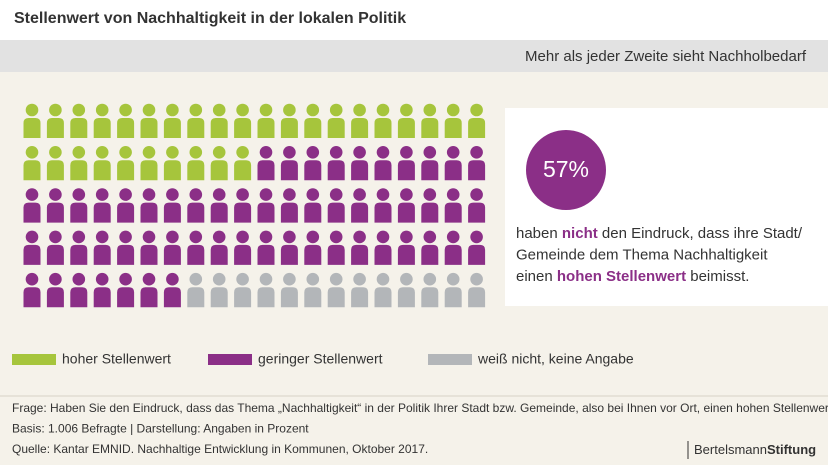 The height and width of the screenshot is (465, 828). What do you see at coordinates (730, 449) in the screenshot?
I see `logo-part: Bertelsmann` at bounding box center [730, 449].